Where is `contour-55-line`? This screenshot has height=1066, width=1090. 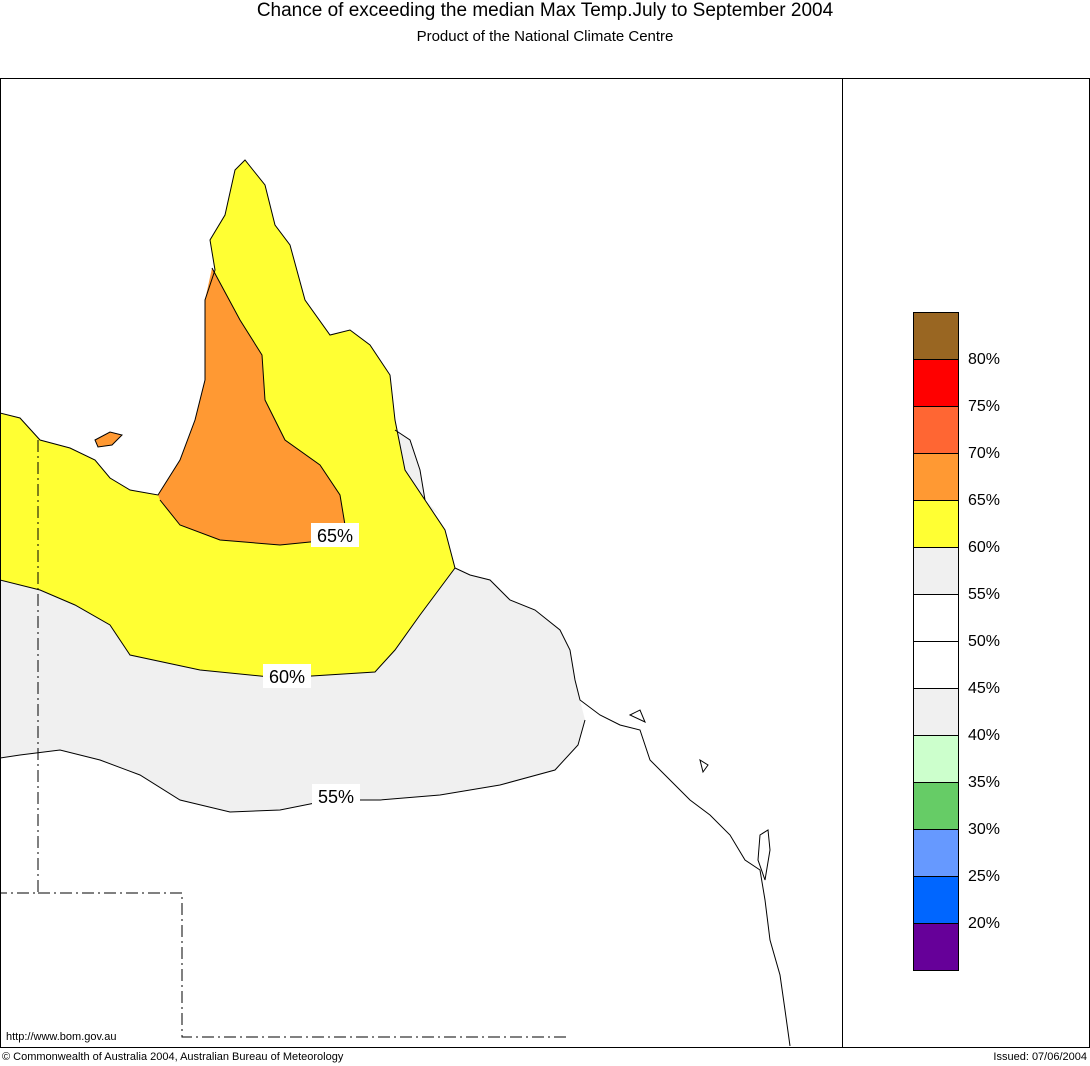 contour-55-line is located at coordinates (293, 766).